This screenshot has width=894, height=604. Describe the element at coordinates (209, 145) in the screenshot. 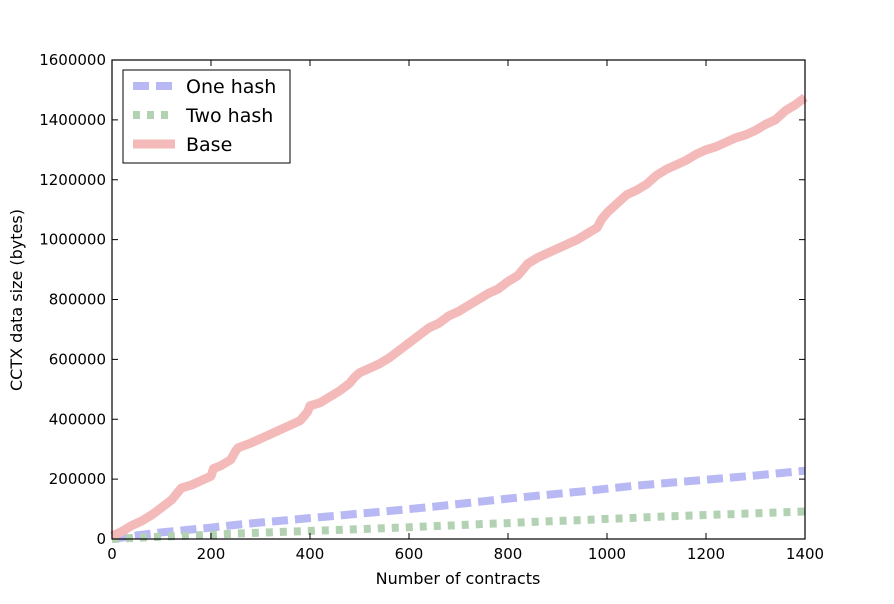

I see `legend-label: Base` at that location.